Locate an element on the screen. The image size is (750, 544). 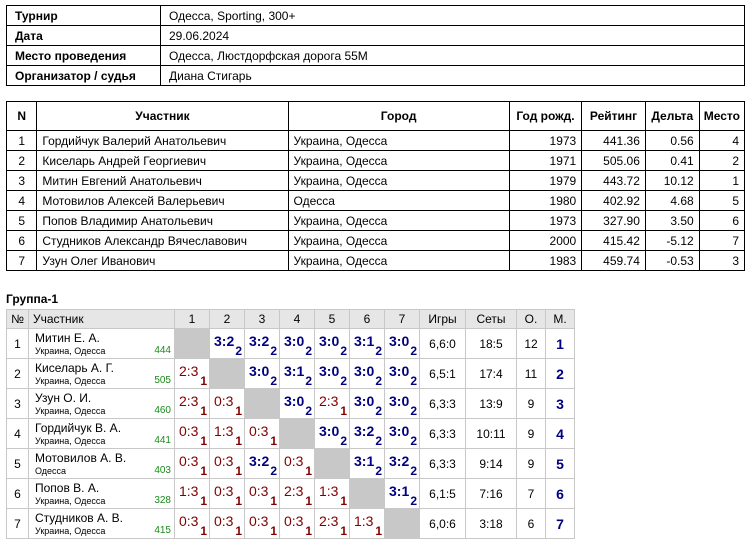
group-place: 2 is located at coordinates (560, 373).